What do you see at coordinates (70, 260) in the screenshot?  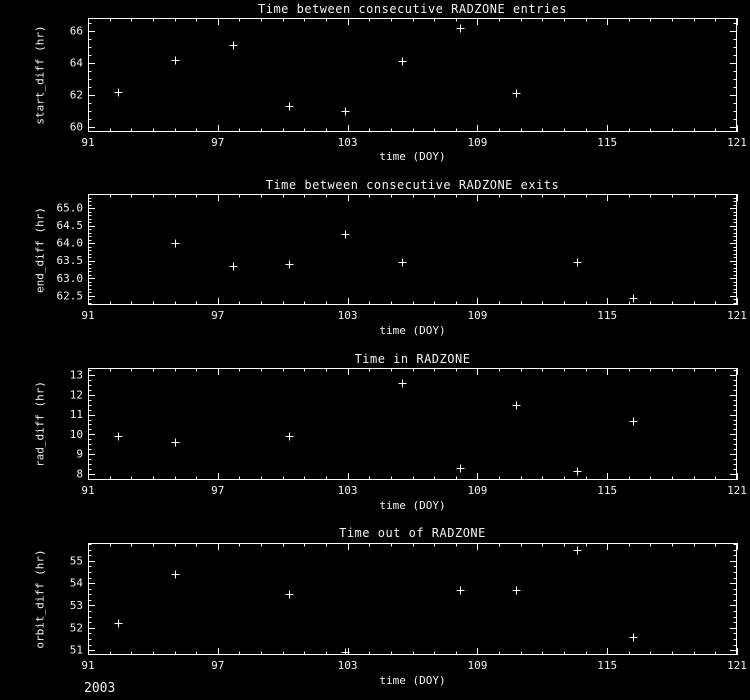 I see `svg-text: 63.5` at bounding box center [70, 260].